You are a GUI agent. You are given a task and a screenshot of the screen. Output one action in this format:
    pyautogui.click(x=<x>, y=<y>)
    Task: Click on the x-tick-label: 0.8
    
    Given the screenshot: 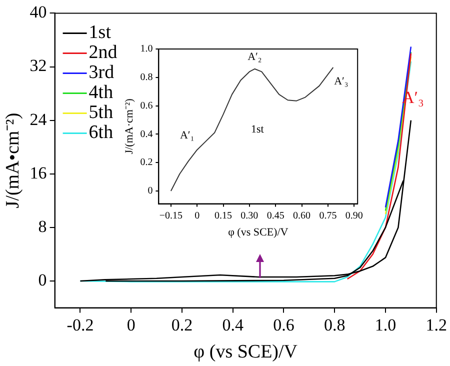 What is the action you would take?
    pyautogui.click(x=335, y=324)
    